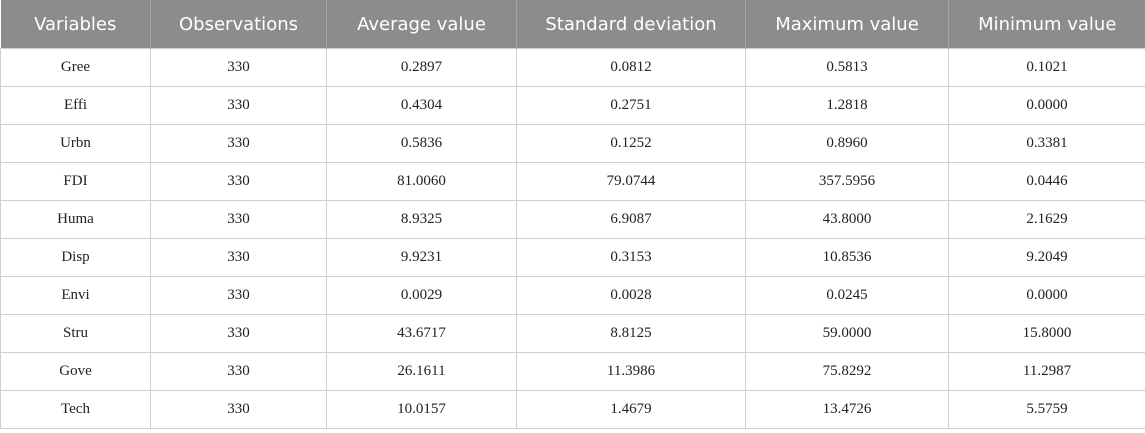 This screenshot has height=433, width=1145. I want to click on cell-average-value: 81.0060, so click(421, 181).